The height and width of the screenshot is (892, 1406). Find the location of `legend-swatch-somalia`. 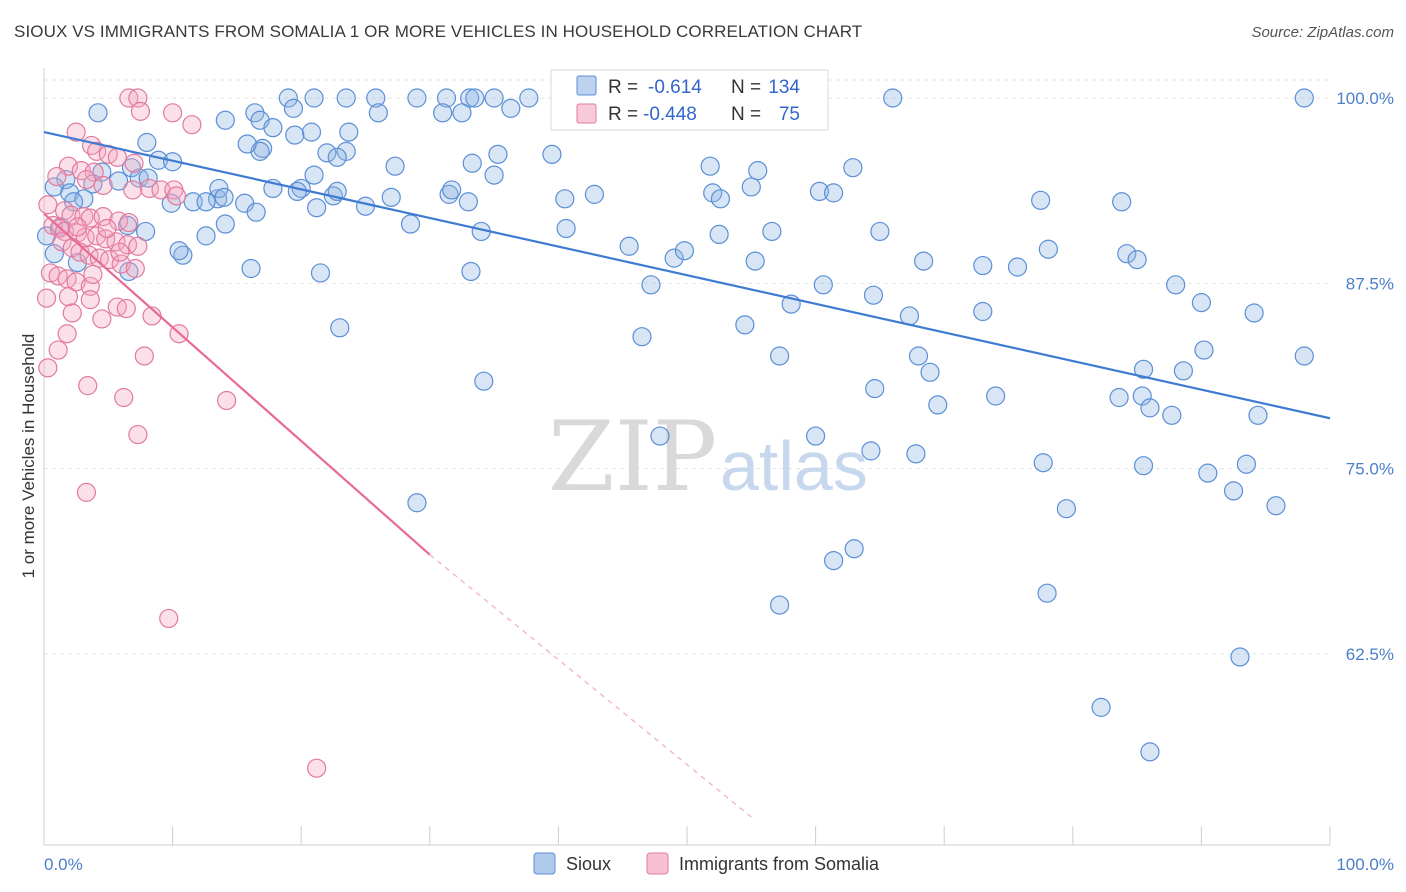

legend-swatch-somalia is located at coordinates (657, 863).